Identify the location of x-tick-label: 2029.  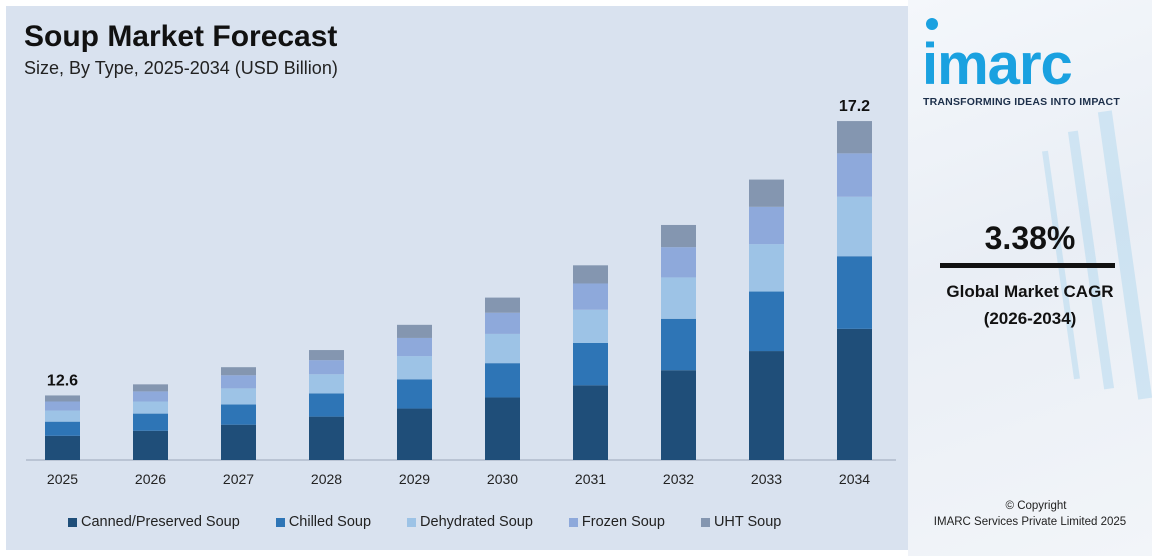
(414, 479).